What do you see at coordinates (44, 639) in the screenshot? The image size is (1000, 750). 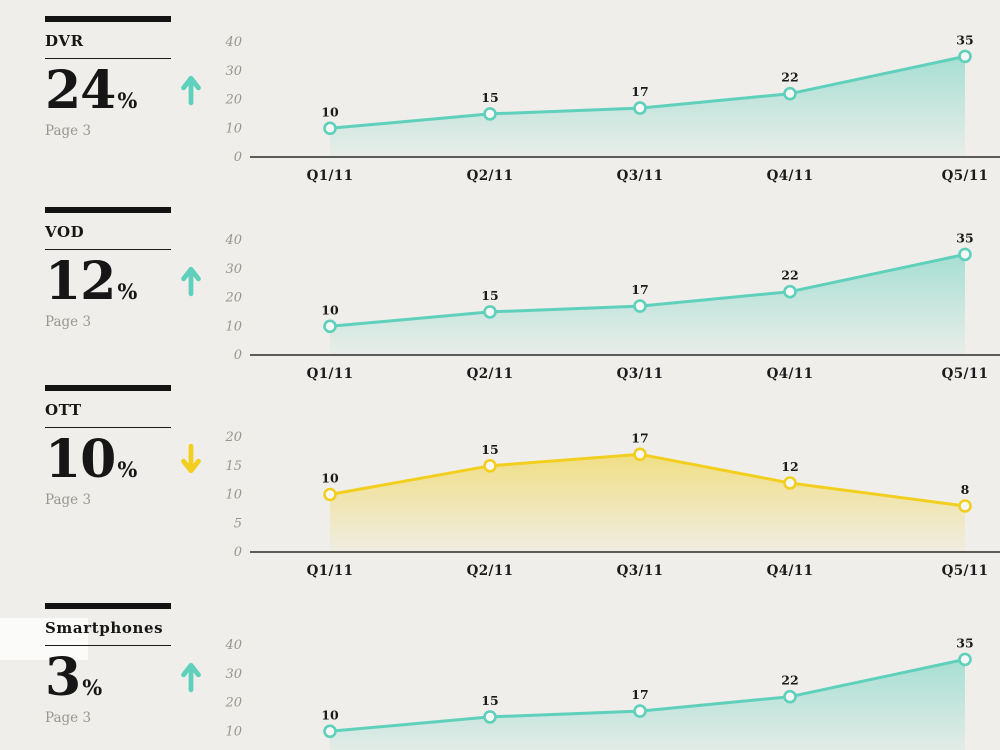 I see `background-strip` at bounding box center [44, 639].